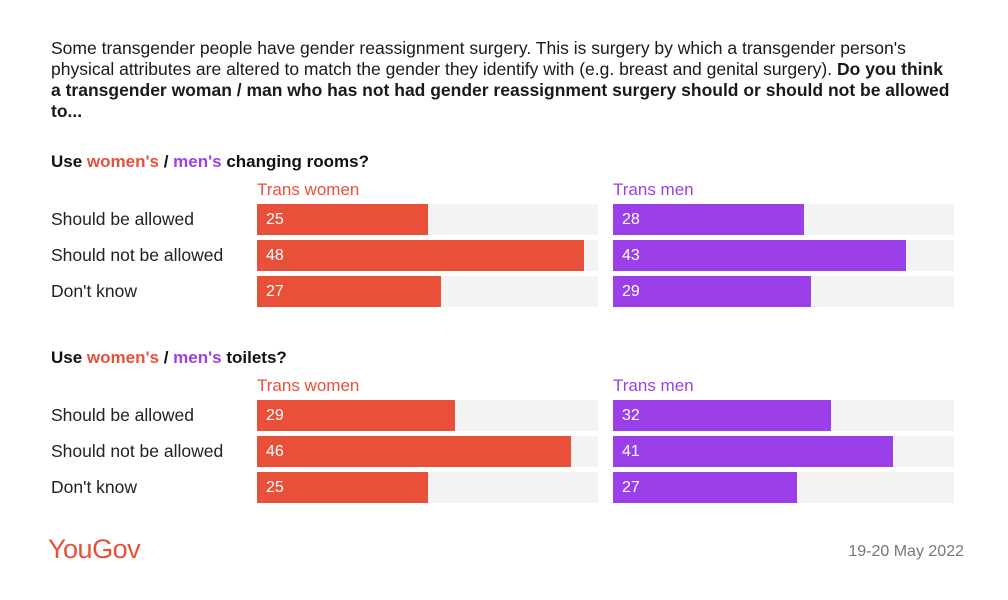  What do you see at coordinates (295, 161) in the screenshot?
I see `panel-title-suffix: changing rooms?` at bounding box center [295, 161].